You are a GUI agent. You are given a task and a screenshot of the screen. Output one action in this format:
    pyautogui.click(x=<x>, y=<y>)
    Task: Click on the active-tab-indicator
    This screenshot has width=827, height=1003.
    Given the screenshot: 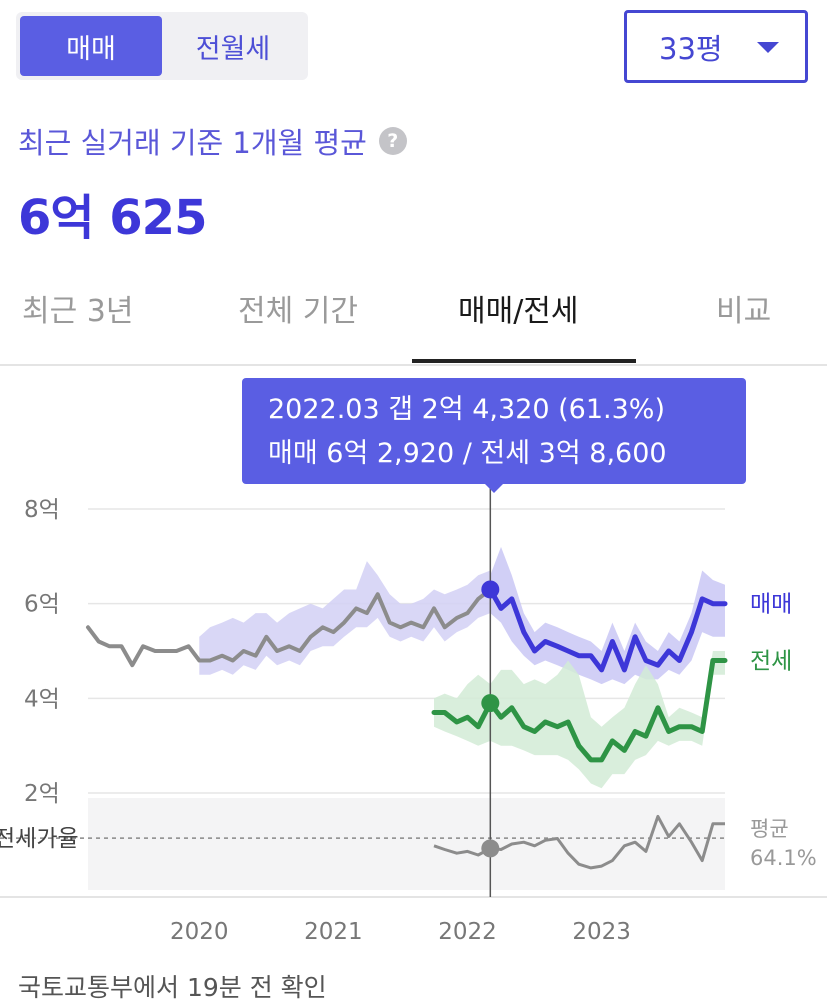 What is the action you would take?
    pyautogui.click(x=524, y=361)
    